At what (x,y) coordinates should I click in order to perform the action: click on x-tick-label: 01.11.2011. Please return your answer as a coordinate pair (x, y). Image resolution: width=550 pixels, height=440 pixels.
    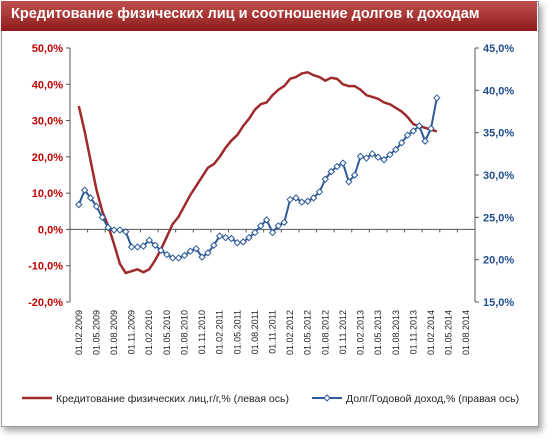
    Looking at the image, I should click on (273, 332).